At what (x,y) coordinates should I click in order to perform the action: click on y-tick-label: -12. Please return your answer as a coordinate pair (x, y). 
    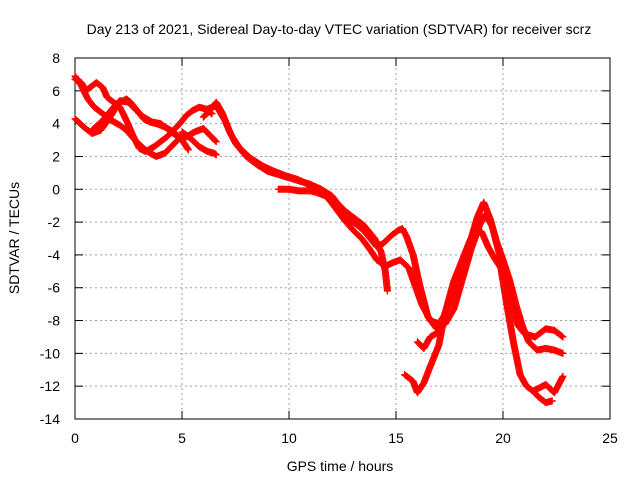
    Looking at the image, I should click on (50, 386).